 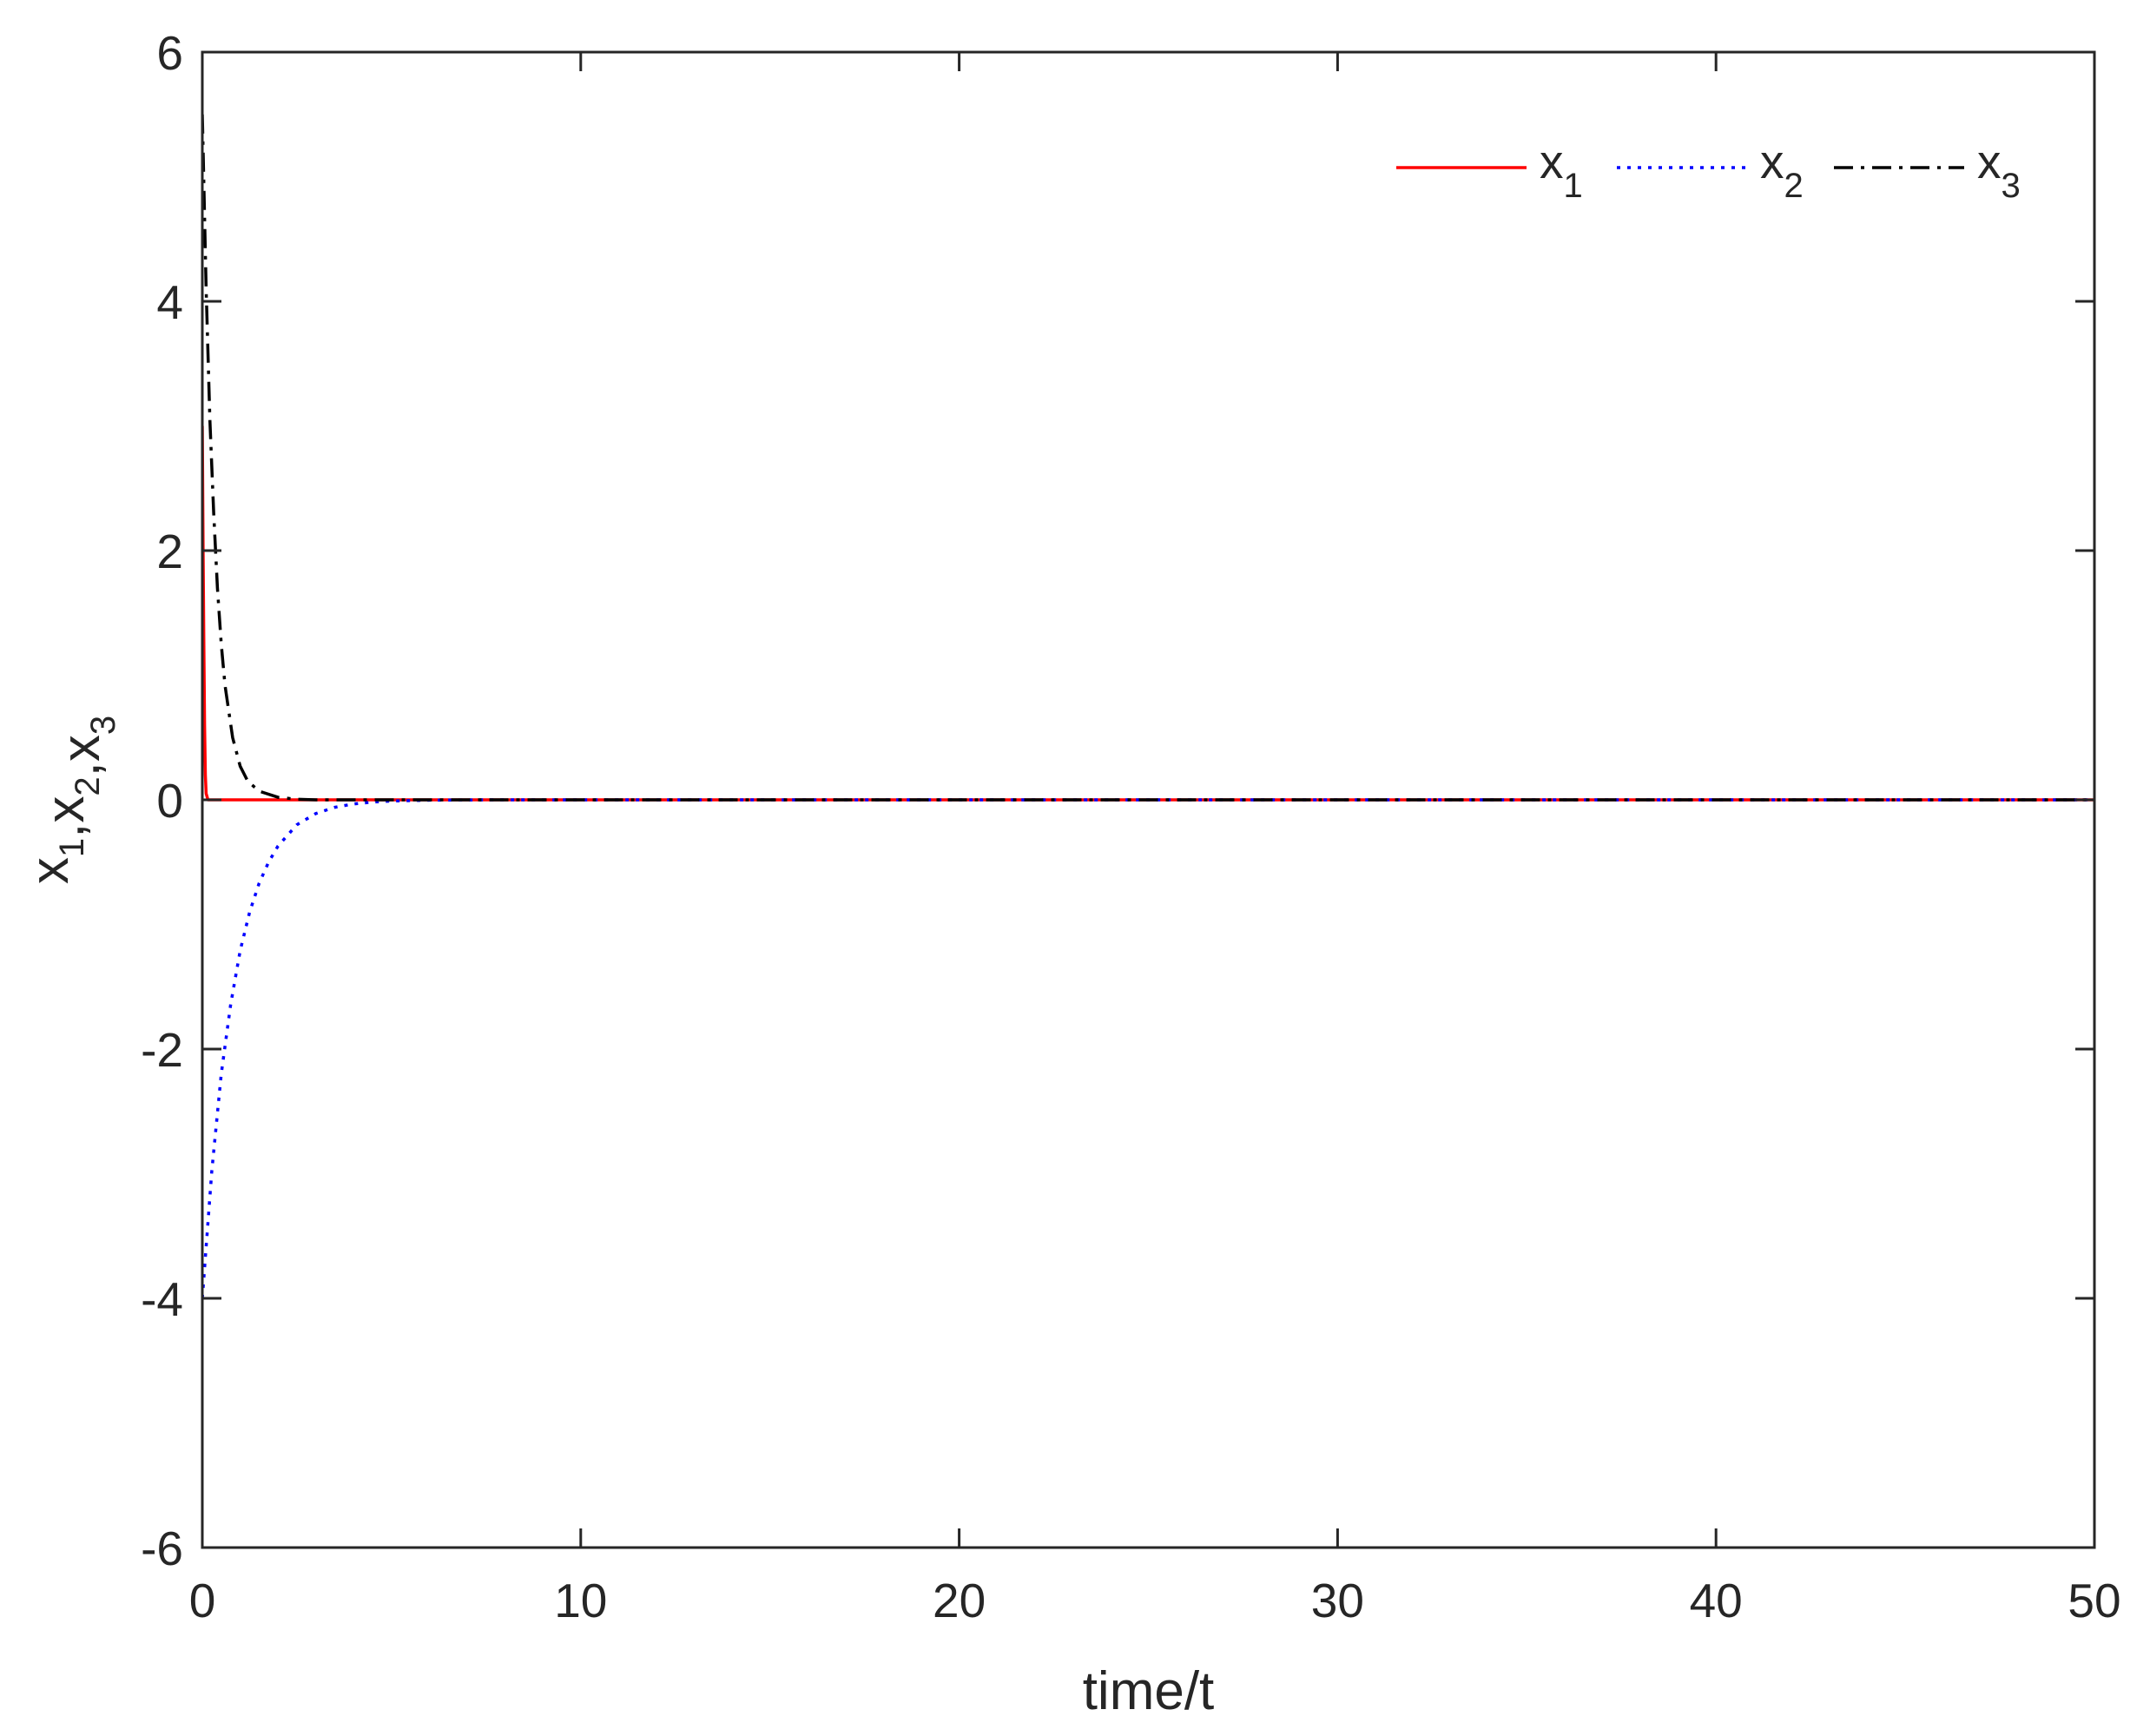 I want to click on x-tick-label: 0, so click(x=202, y=1600).